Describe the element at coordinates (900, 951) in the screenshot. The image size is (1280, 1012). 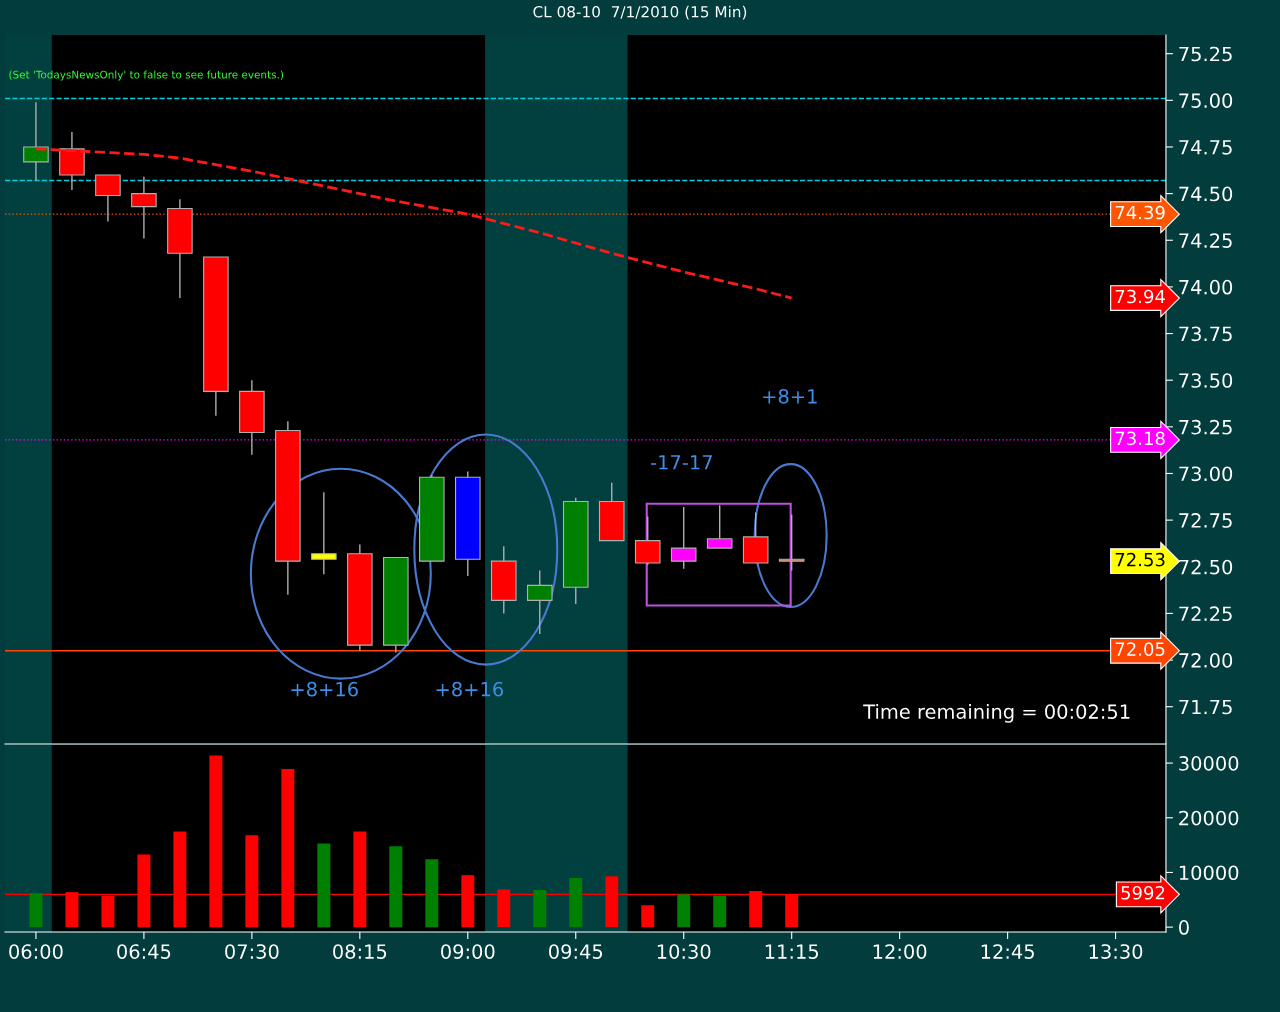
I see `x-tick-label: 12:00` at that location.